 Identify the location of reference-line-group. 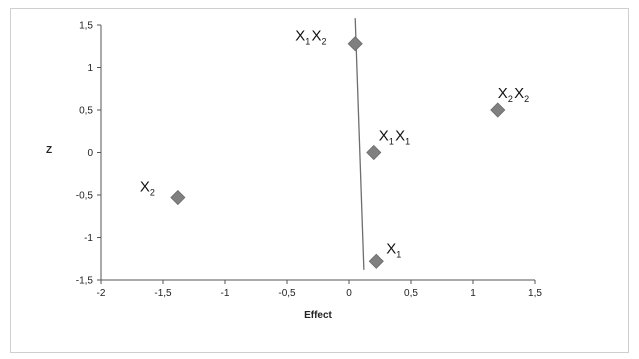
(359, 144).